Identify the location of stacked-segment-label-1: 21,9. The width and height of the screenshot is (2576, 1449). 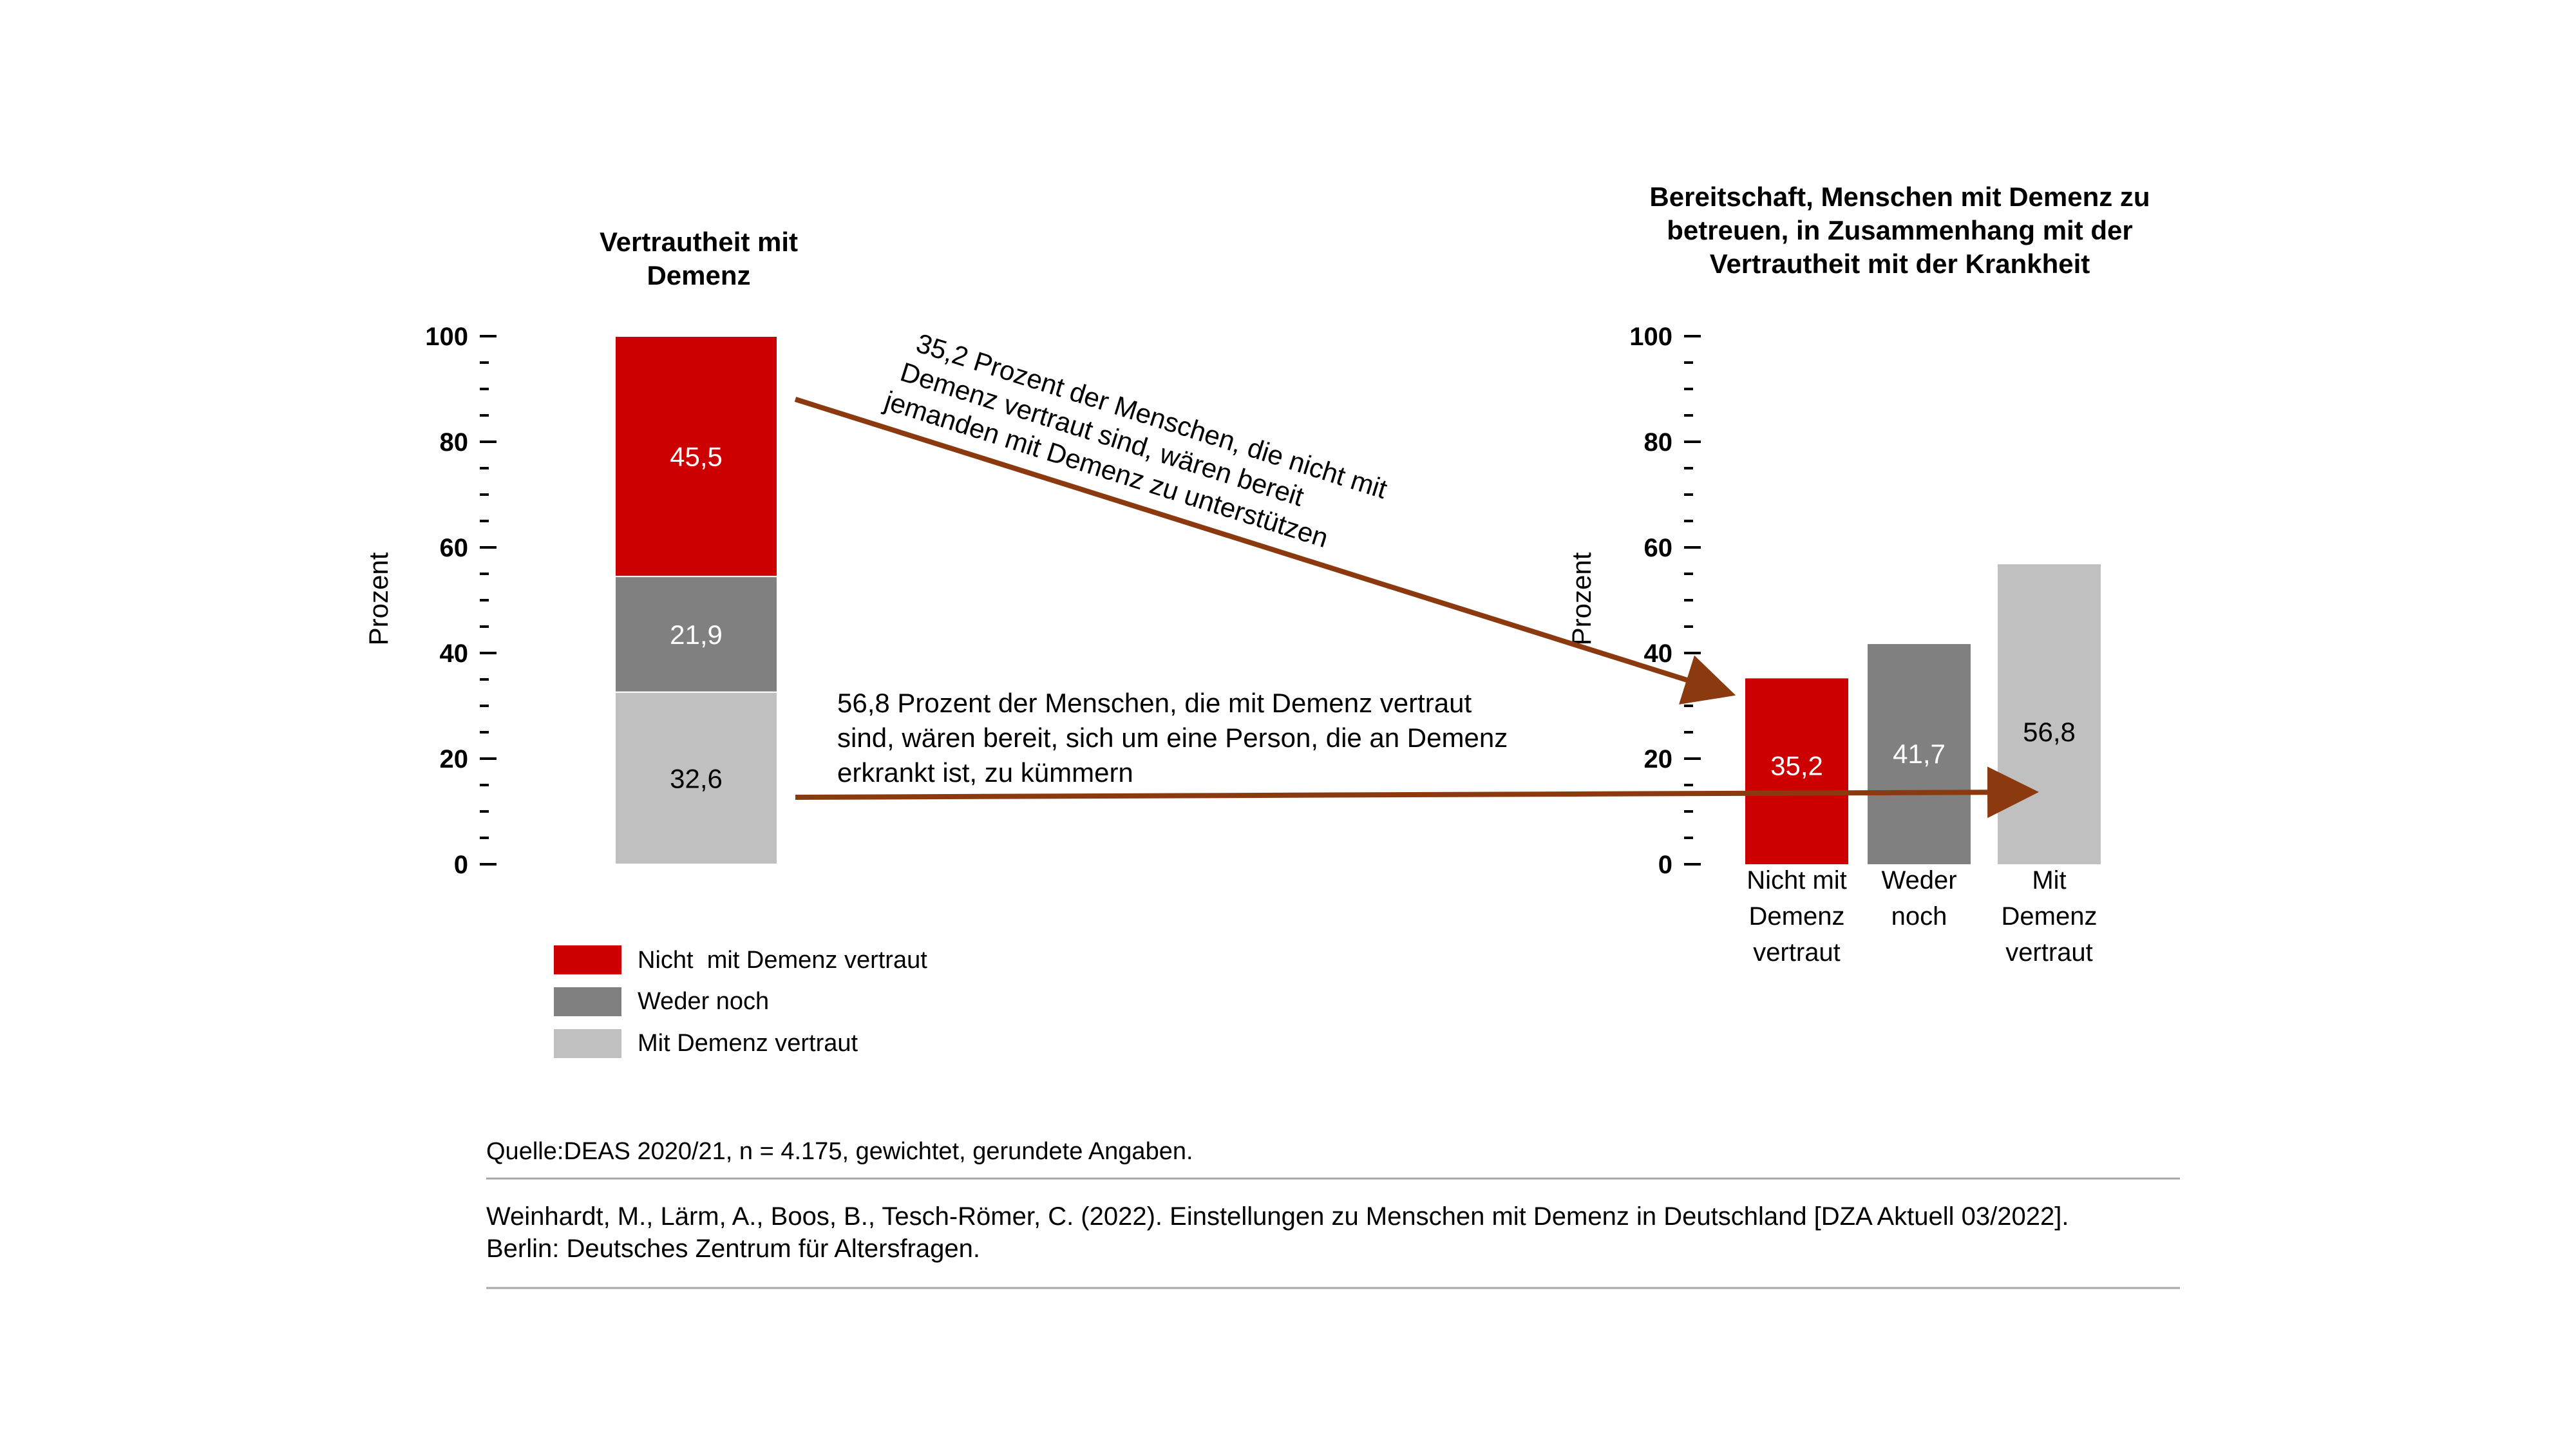
(696, 635).